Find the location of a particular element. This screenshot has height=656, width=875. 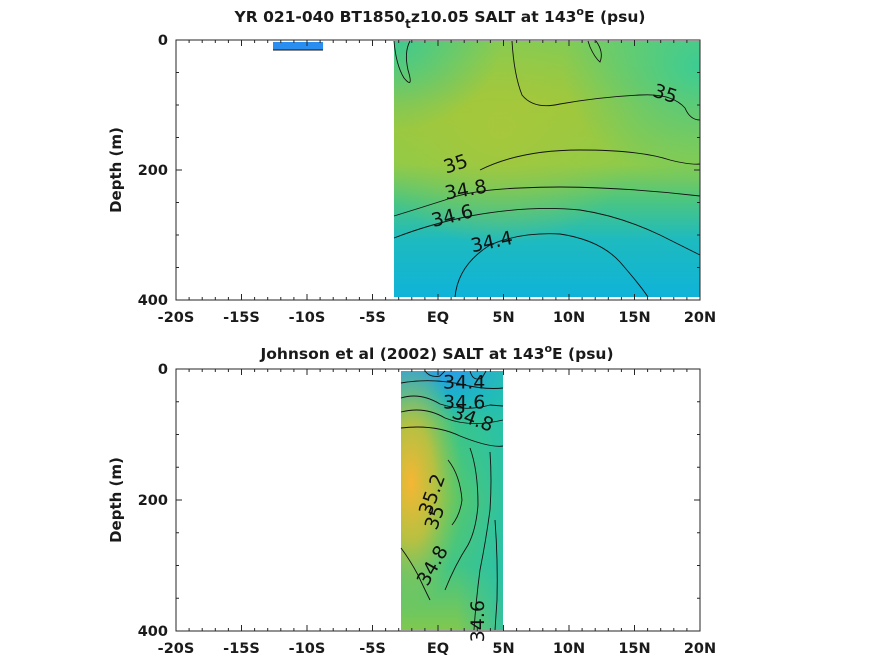

bottom-contours is located at coordinates (452, 500).